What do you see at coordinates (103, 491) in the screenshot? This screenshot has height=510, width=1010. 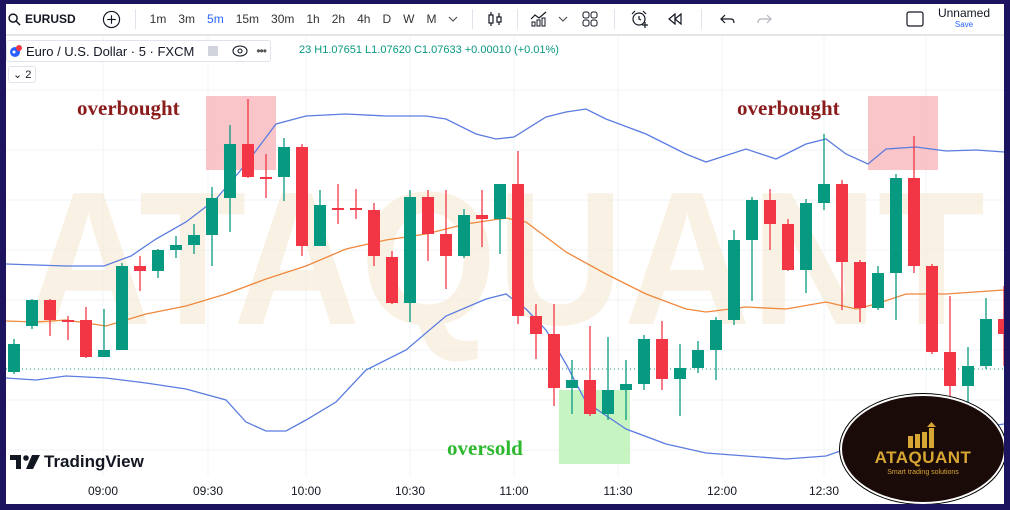 I see `time-tick: 09:00` at bounding box center [103, 491].